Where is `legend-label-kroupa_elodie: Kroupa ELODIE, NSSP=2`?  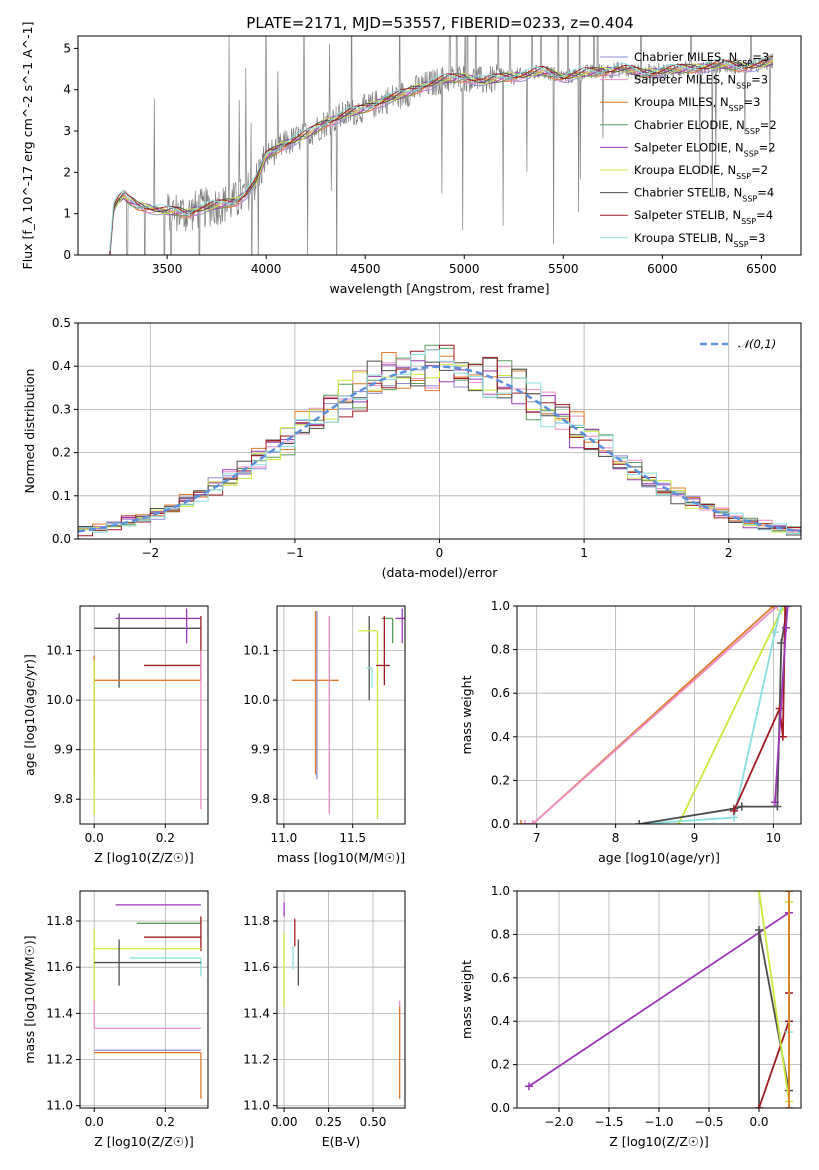 legend-label-kroupa_elodie: Kroupa ELODIE, NSSP=2 is located at coordinates (701, 172).